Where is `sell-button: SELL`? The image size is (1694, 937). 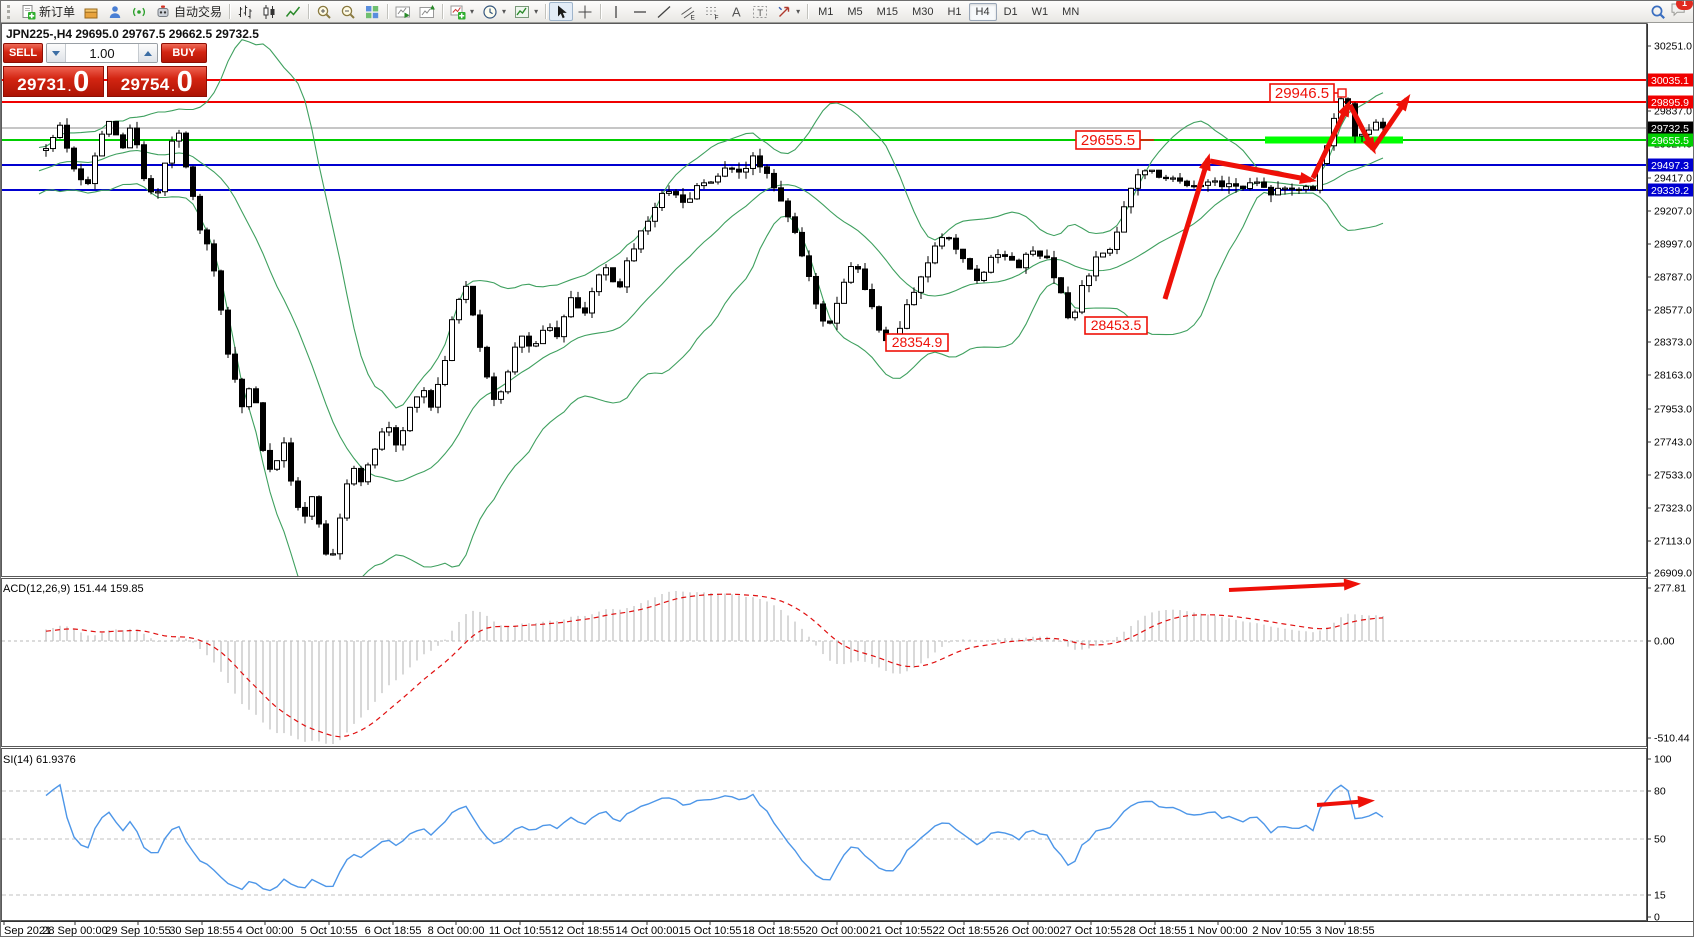
sell-button: SELL is located at coordinates (23, 53).